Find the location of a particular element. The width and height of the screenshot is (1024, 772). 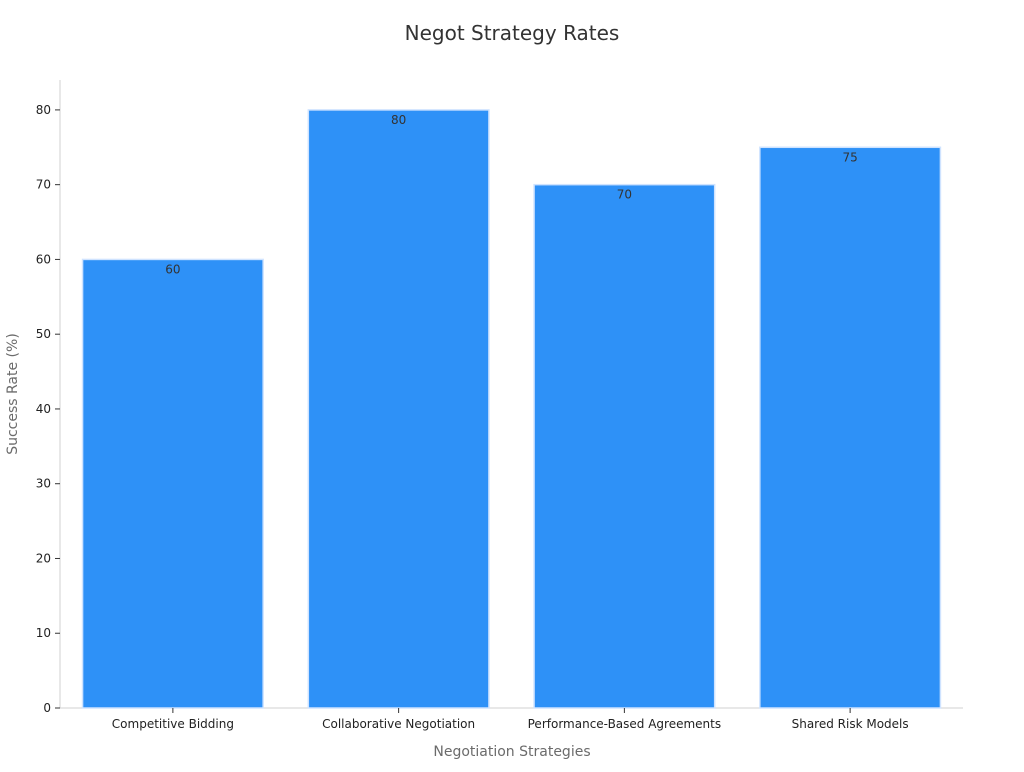

y-tick-label: 10 is located at coordinates (43, 633).